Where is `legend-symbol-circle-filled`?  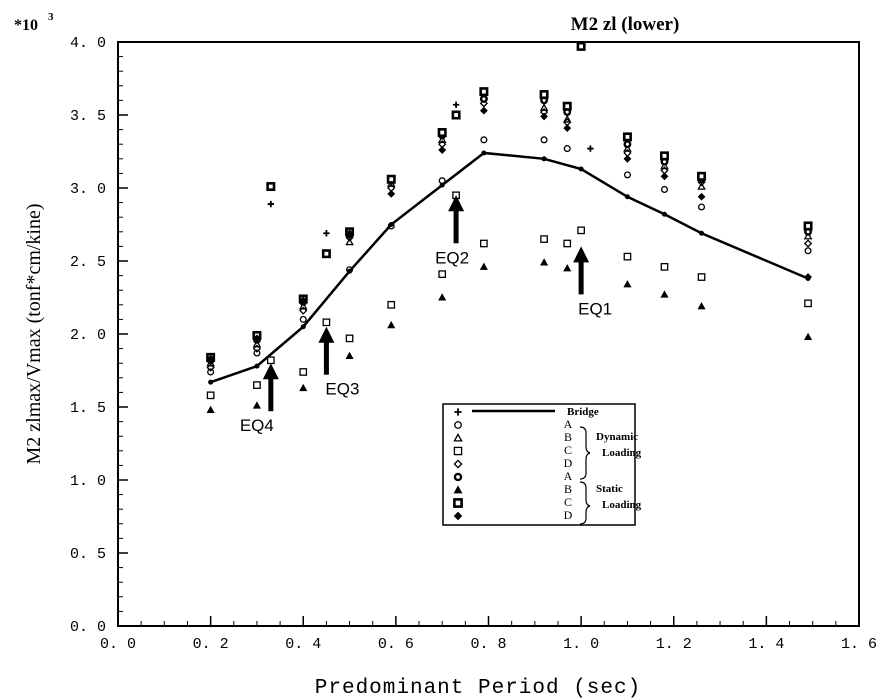
legend-symbol-circle-filled is located at coordinates (458, 477).